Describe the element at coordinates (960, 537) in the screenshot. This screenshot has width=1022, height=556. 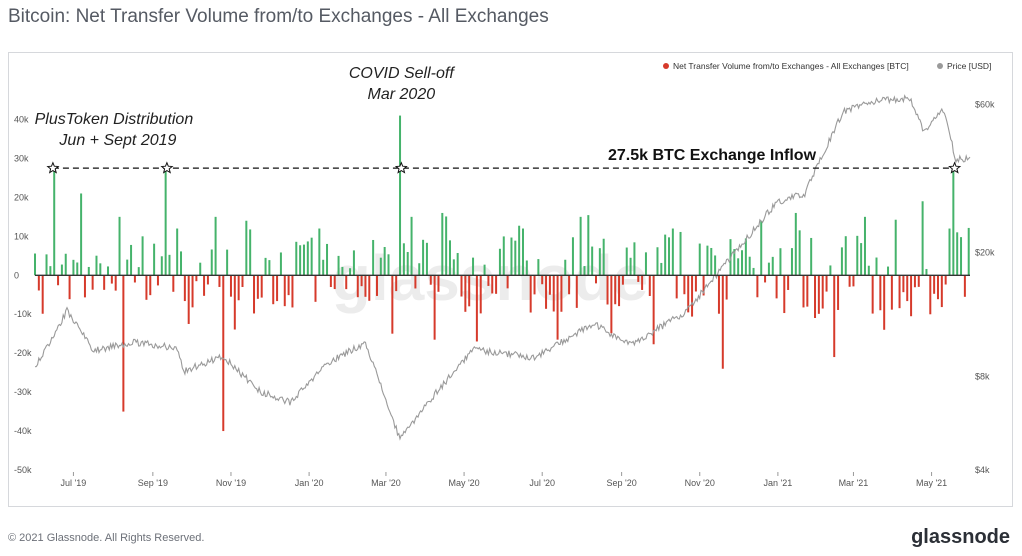
I see `glassnode-logo: glassnode` at that location.